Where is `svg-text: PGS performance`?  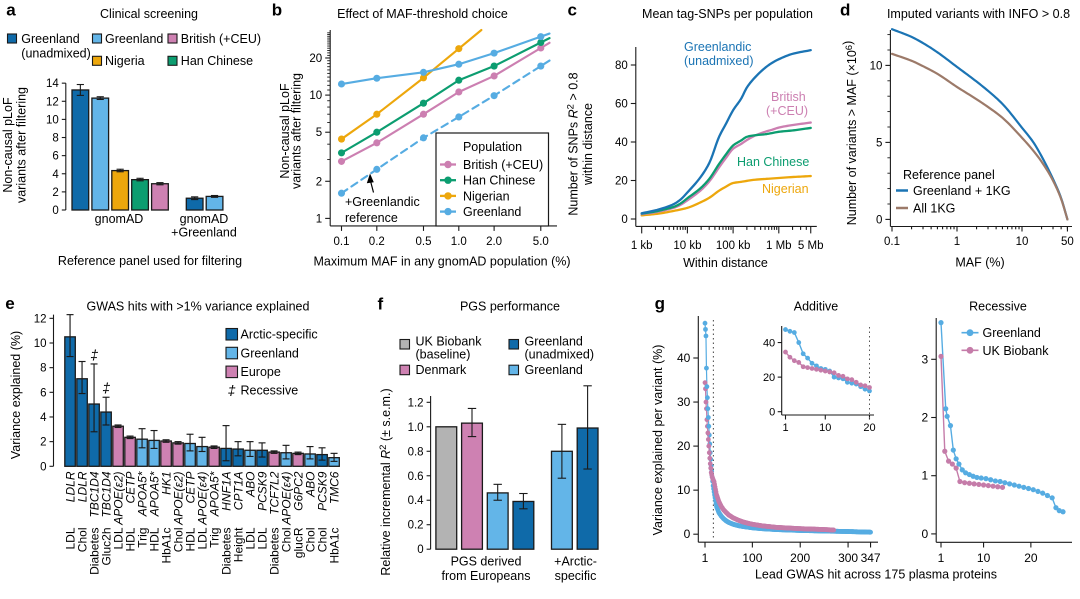
svg-text: PGS performance is located at coordinates (510, 307).